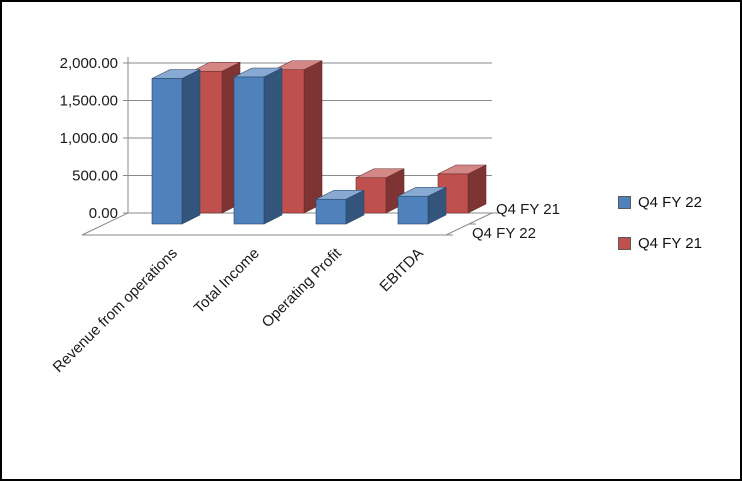  I want to click on bar-q4-fy-22-operating-profit, so click(340, 207).